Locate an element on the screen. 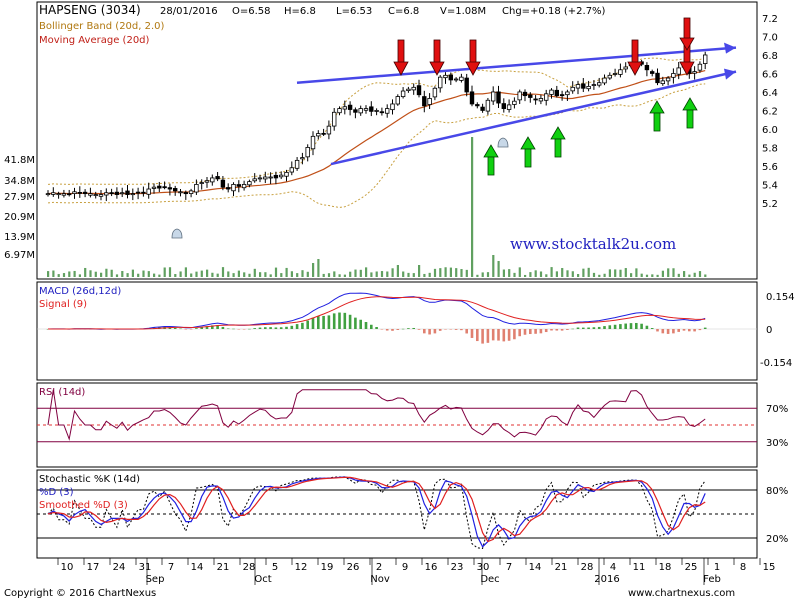 This screenshot has width=800, height=600. month-label: Feb is located at coordinates (712, 579).